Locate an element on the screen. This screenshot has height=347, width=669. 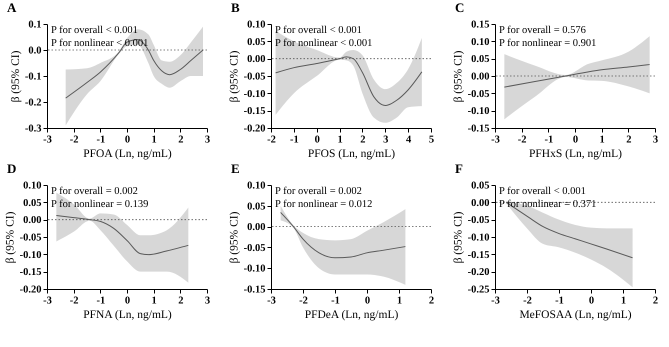
x-axis-title: PFDeA (Ln, ng/mL) is located at coordinates (351, 315).